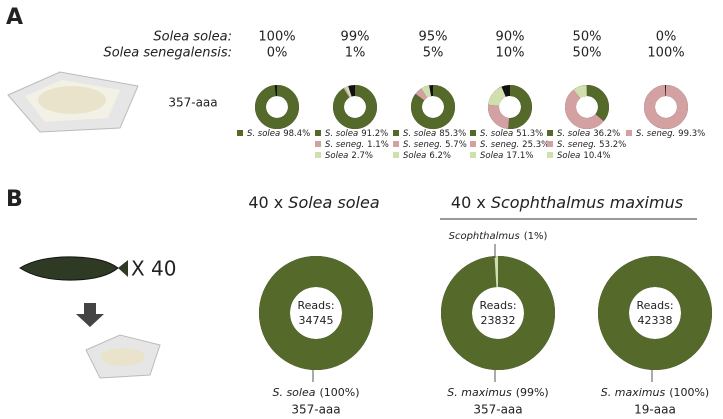 The width and height of the screenshot is (723, 419). I want to click on legend-entry: S. solea 91.2%, so click(356, 134).